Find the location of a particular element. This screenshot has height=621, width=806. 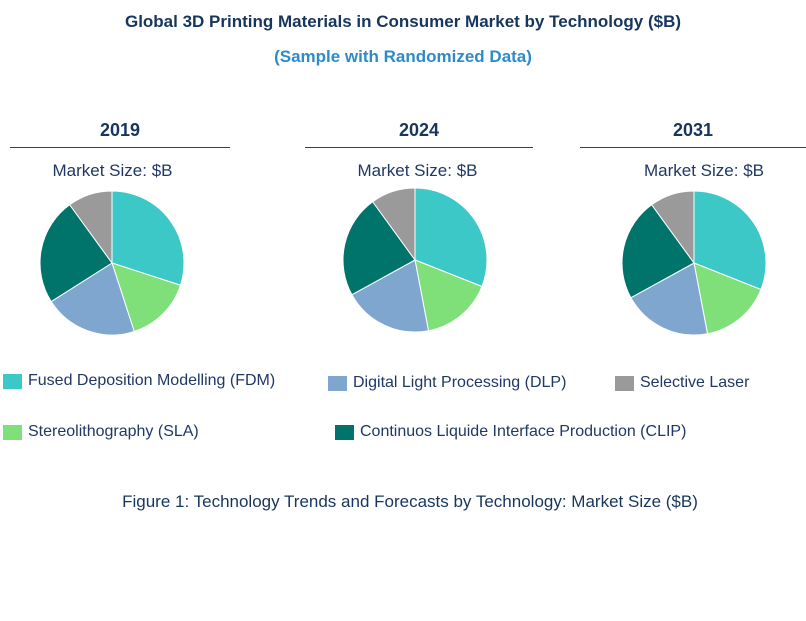

legend-item-fdm: Fused Deposition Modelling (FDM) is located at coordinates (139, 381).